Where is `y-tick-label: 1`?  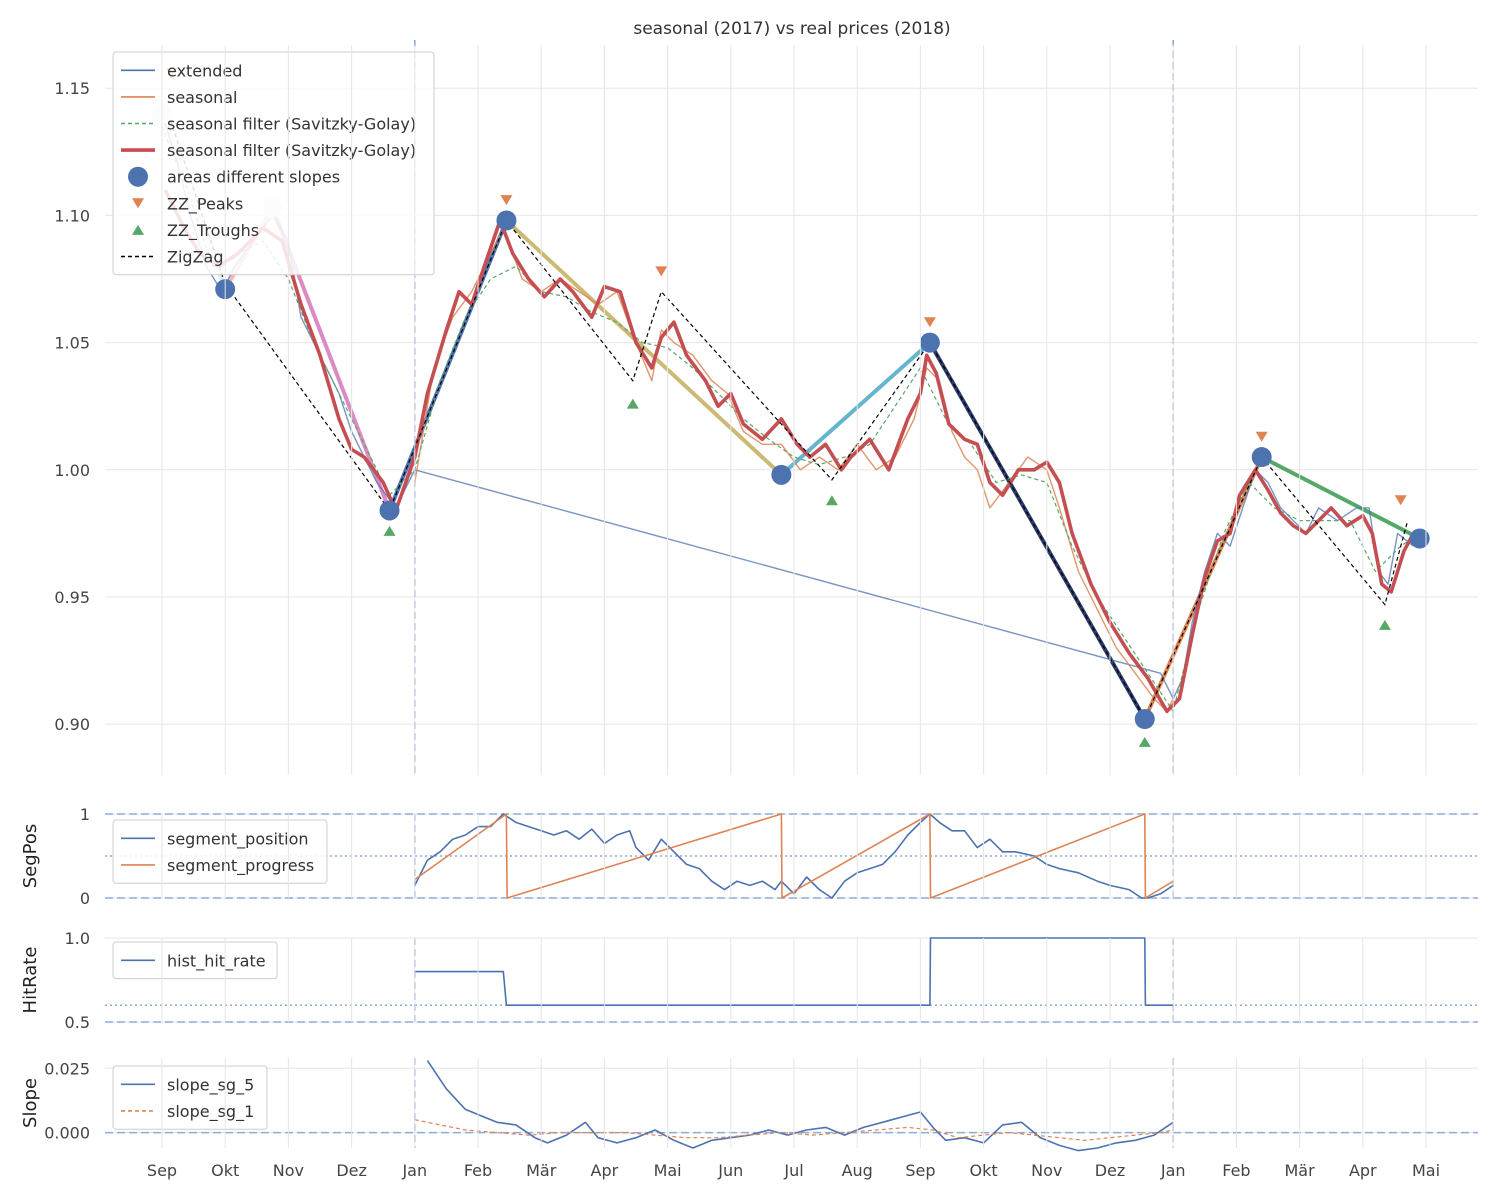
y-tick-label: 1 is located at coordinates (85, 814).